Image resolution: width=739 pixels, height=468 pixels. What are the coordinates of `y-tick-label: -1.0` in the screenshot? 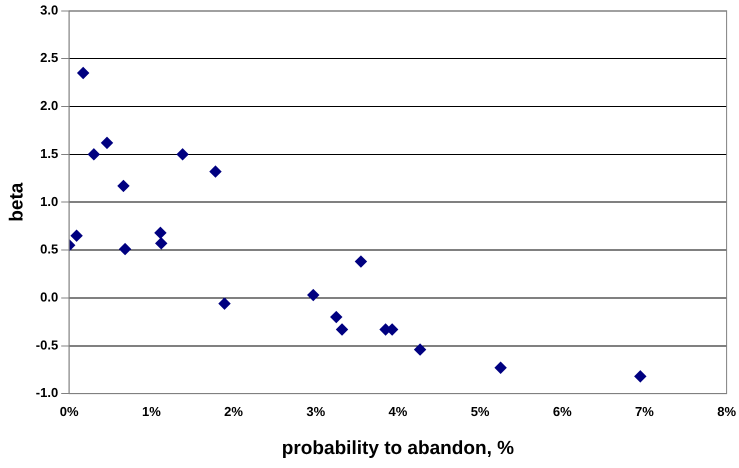 It's located at (47, 392).